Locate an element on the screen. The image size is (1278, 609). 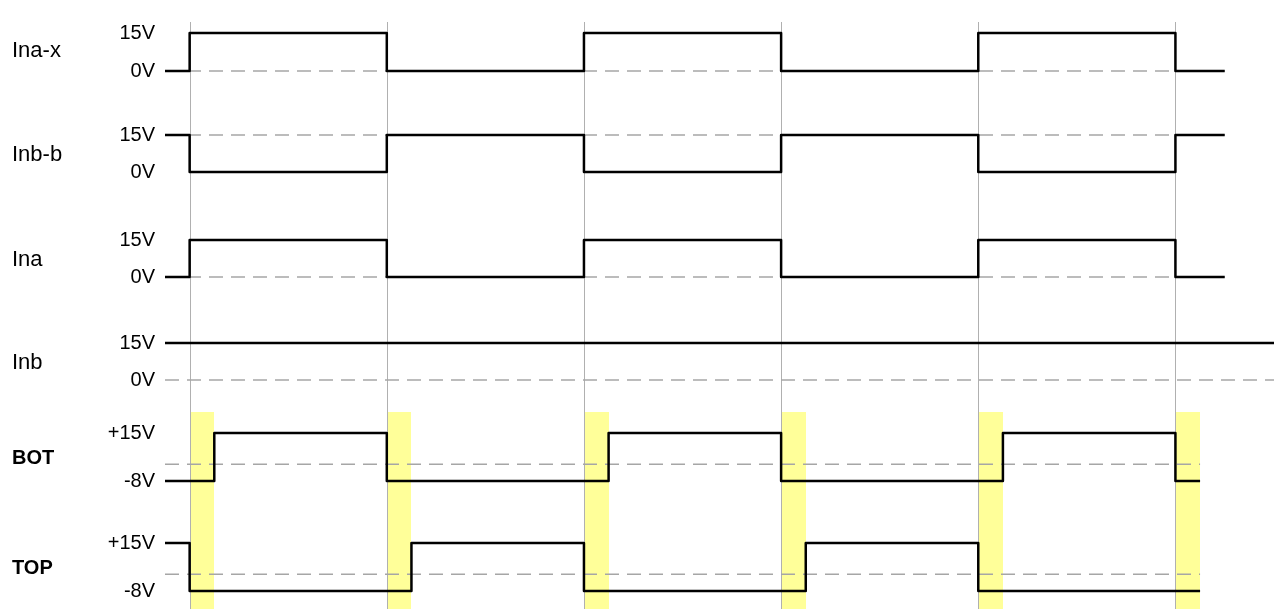
y-axis-title: Inb is located at coordinates (27, 361).